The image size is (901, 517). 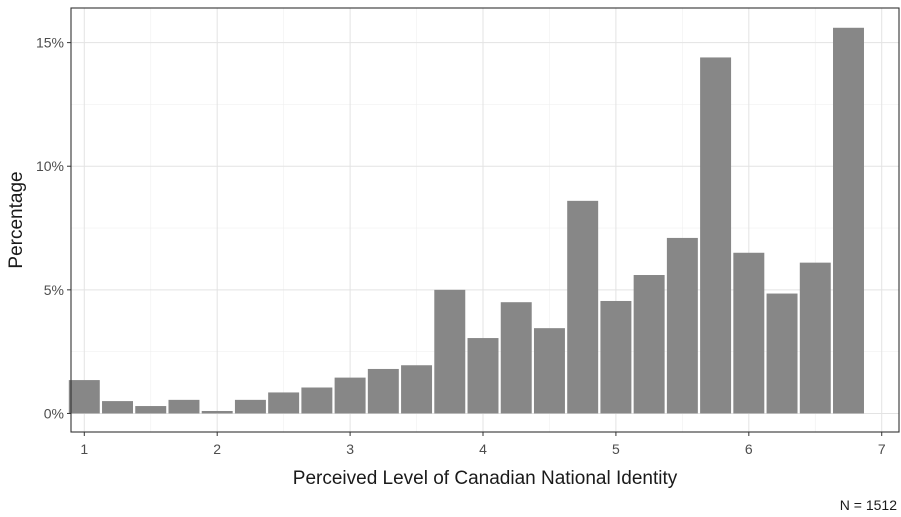 I want to click on x-tick-label: 4, so click(x=483, y=449).